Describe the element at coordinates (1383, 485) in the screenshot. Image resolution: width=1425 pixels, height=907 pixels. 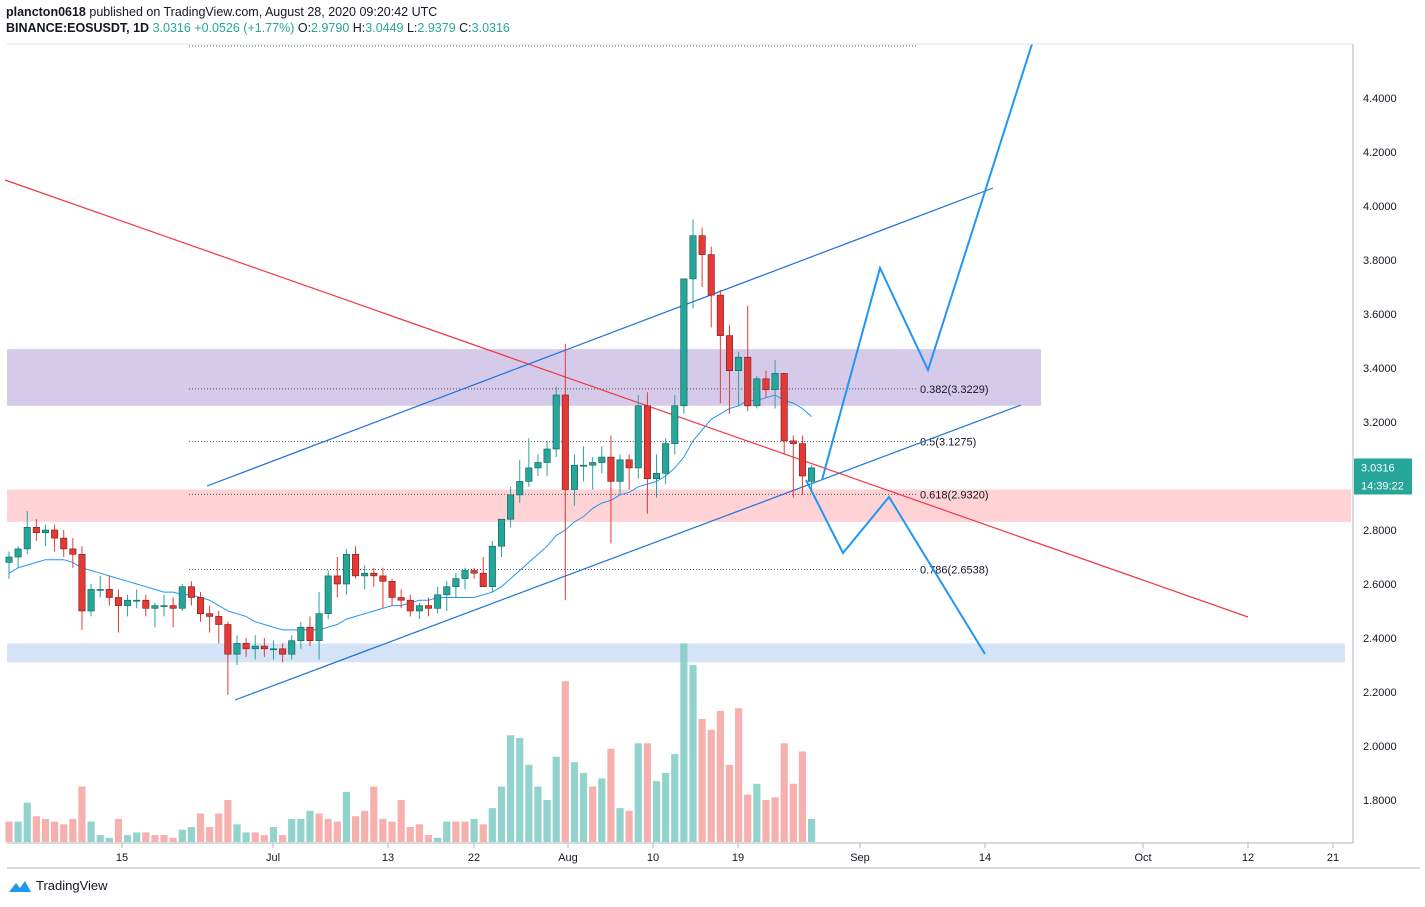
I see `countdown-tag` at that location.